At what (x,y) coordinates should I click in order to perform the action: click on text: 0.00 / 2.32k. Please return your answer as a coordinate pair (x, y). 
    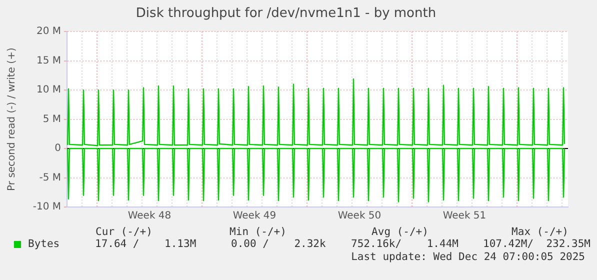
    Looking at the image, I should click on (278, 244).